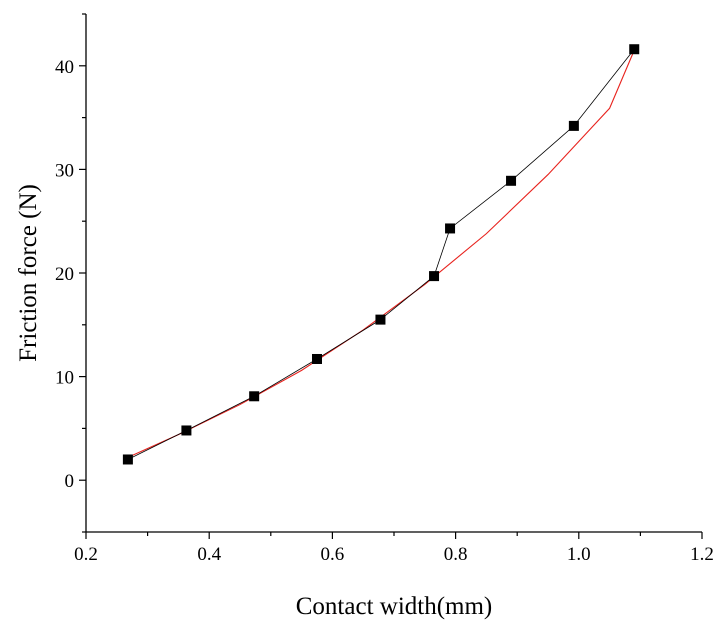 This screenshot has width=728, height=628. I want to click on y-tick-label: 20, so click(64, 274).